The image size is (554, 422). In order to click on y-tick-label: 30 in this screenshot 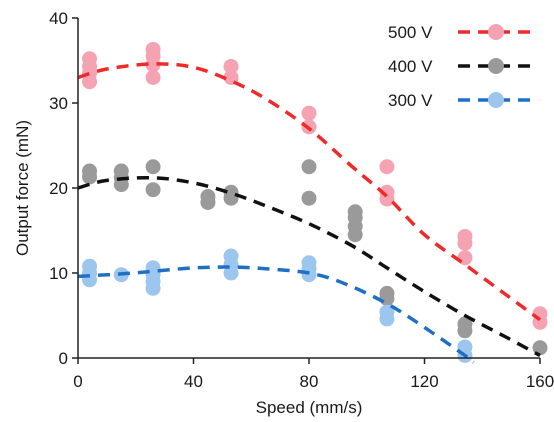, I will do `click(58, 103)`.